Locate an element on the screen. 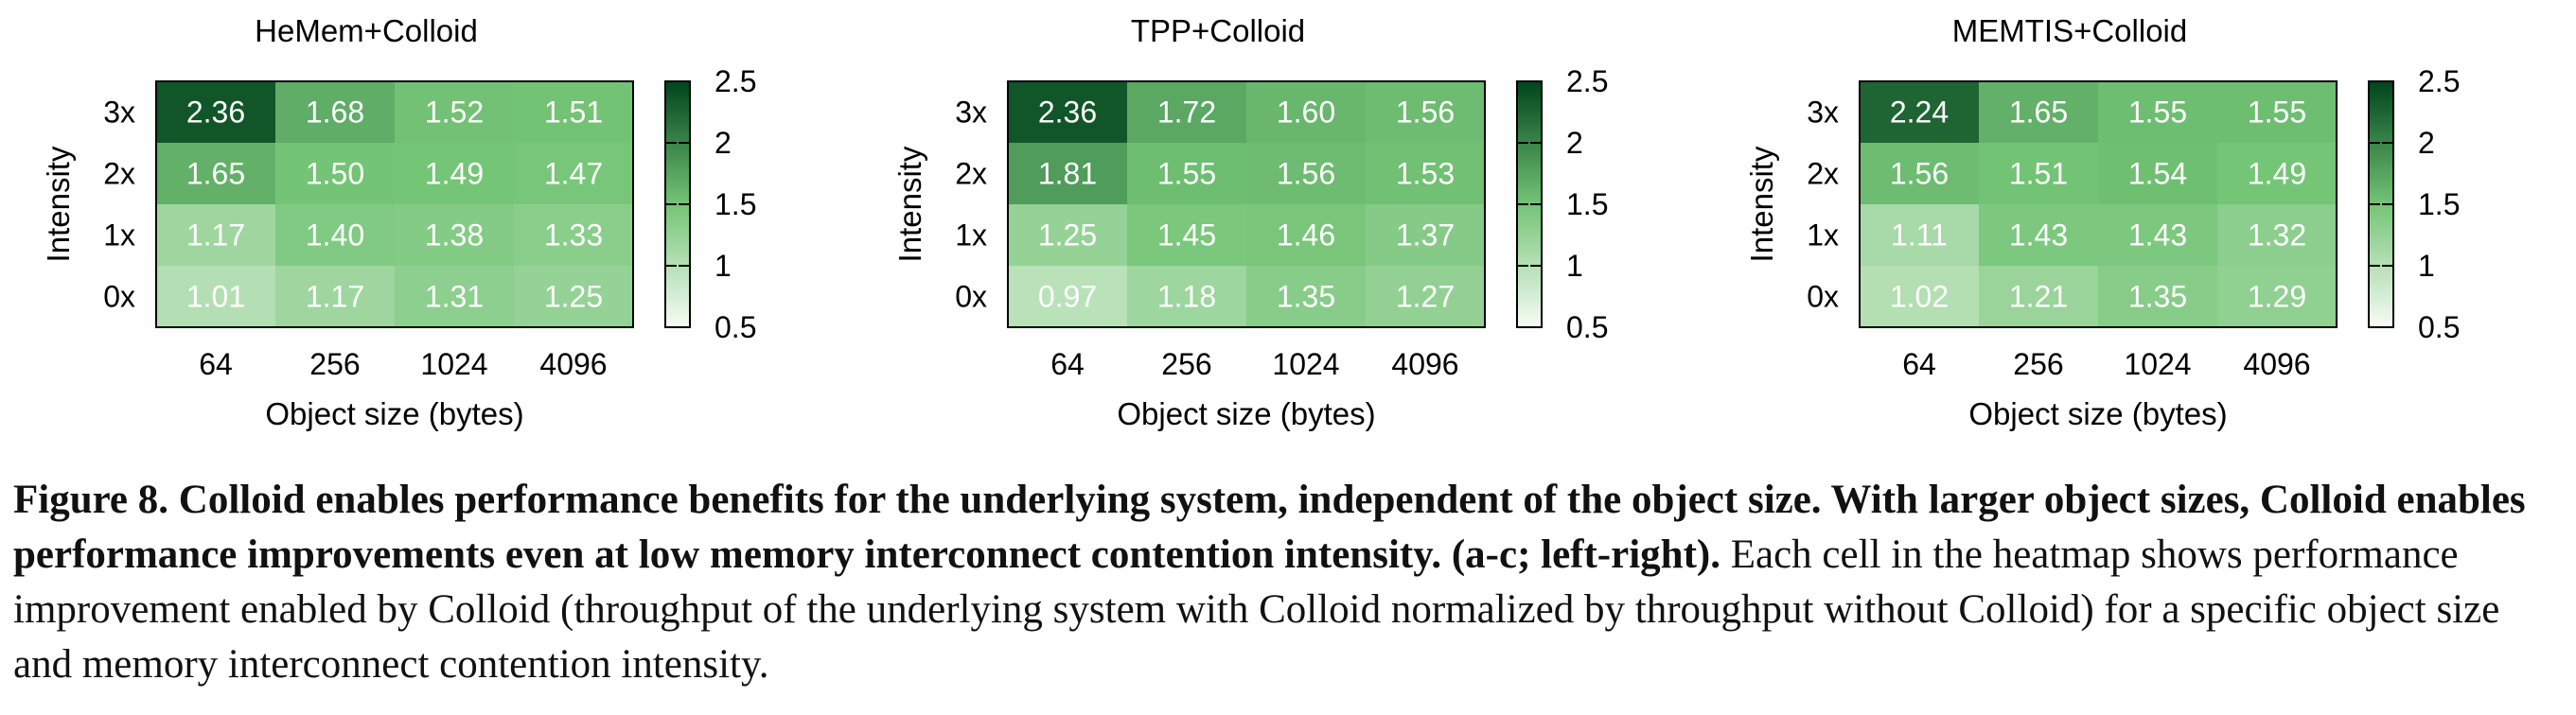 The image size is (2576, 715). y-axis-label: Intensity is located at coordinates (1761, 204).